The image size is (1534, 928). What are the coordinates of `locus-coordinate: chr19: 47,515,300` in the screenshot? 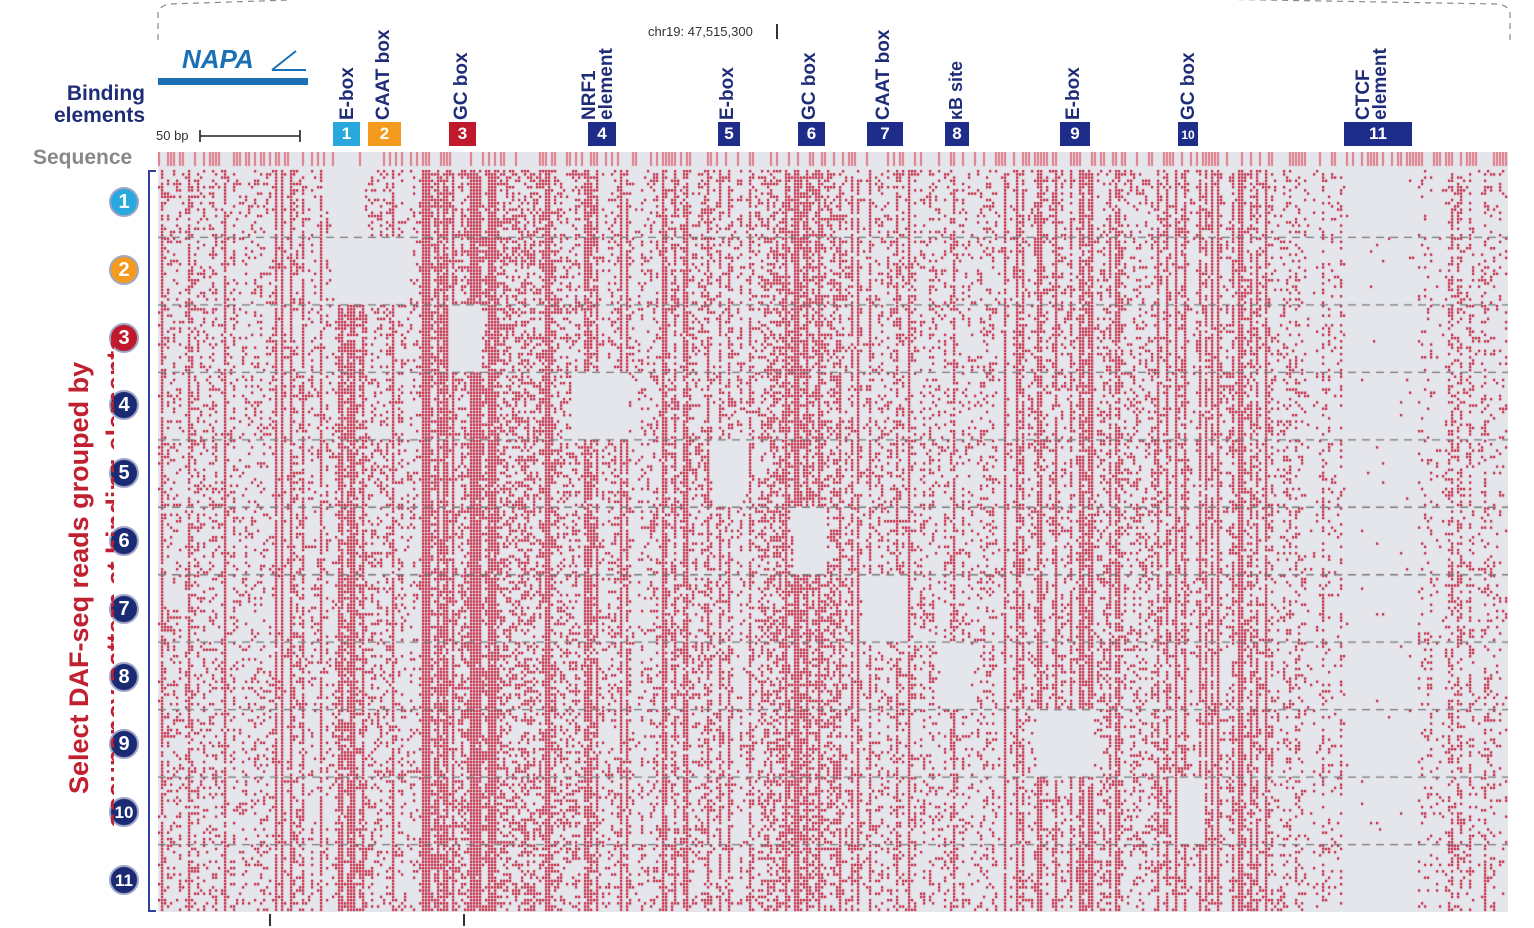 It's located at (700, 31).